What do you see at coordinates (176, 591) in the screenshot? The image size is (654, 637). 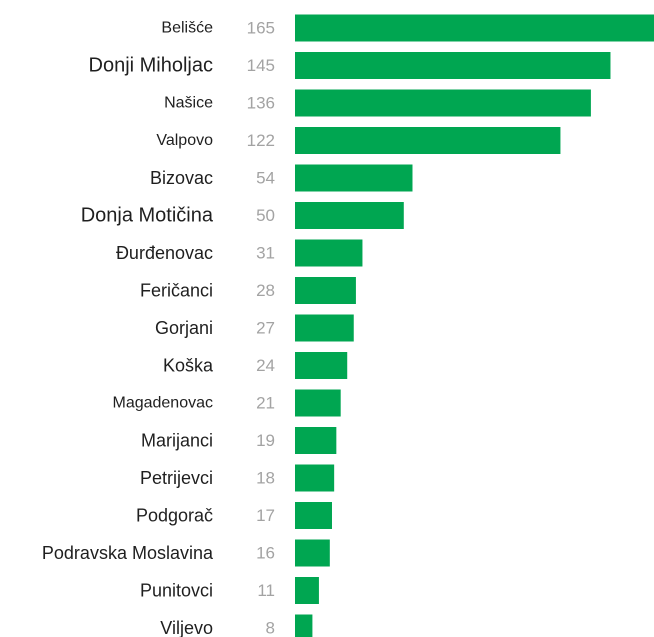 I see `category-label: Punitovci` at bounding box center [176, 591].